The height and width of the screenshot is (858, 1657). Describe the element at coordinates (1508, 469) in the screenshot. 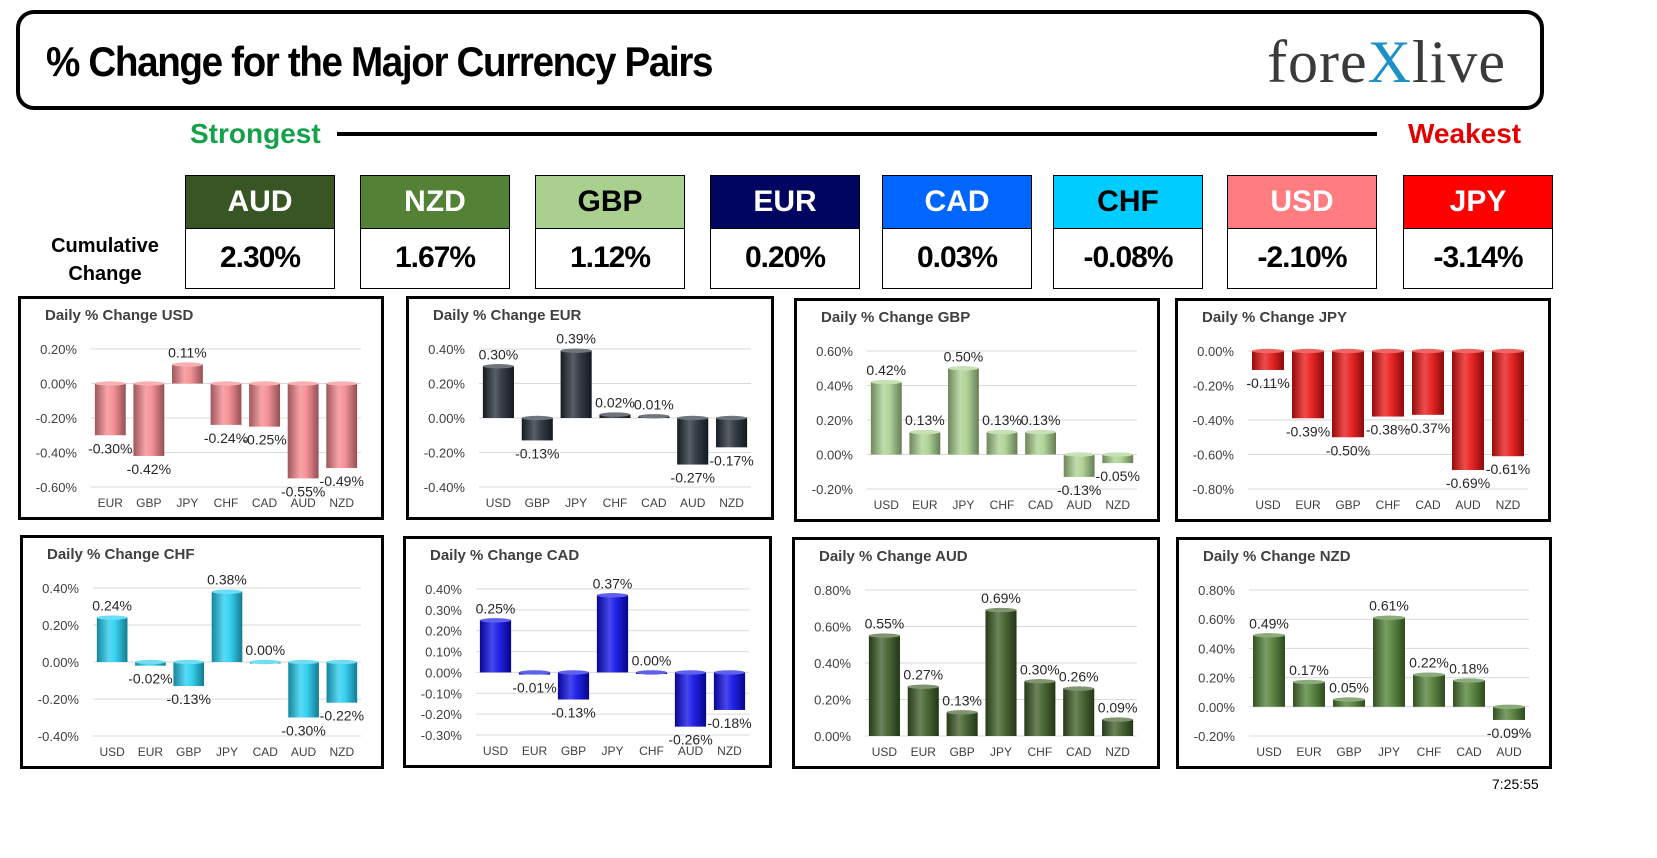

I see `data-label: -0.61%` at that location.